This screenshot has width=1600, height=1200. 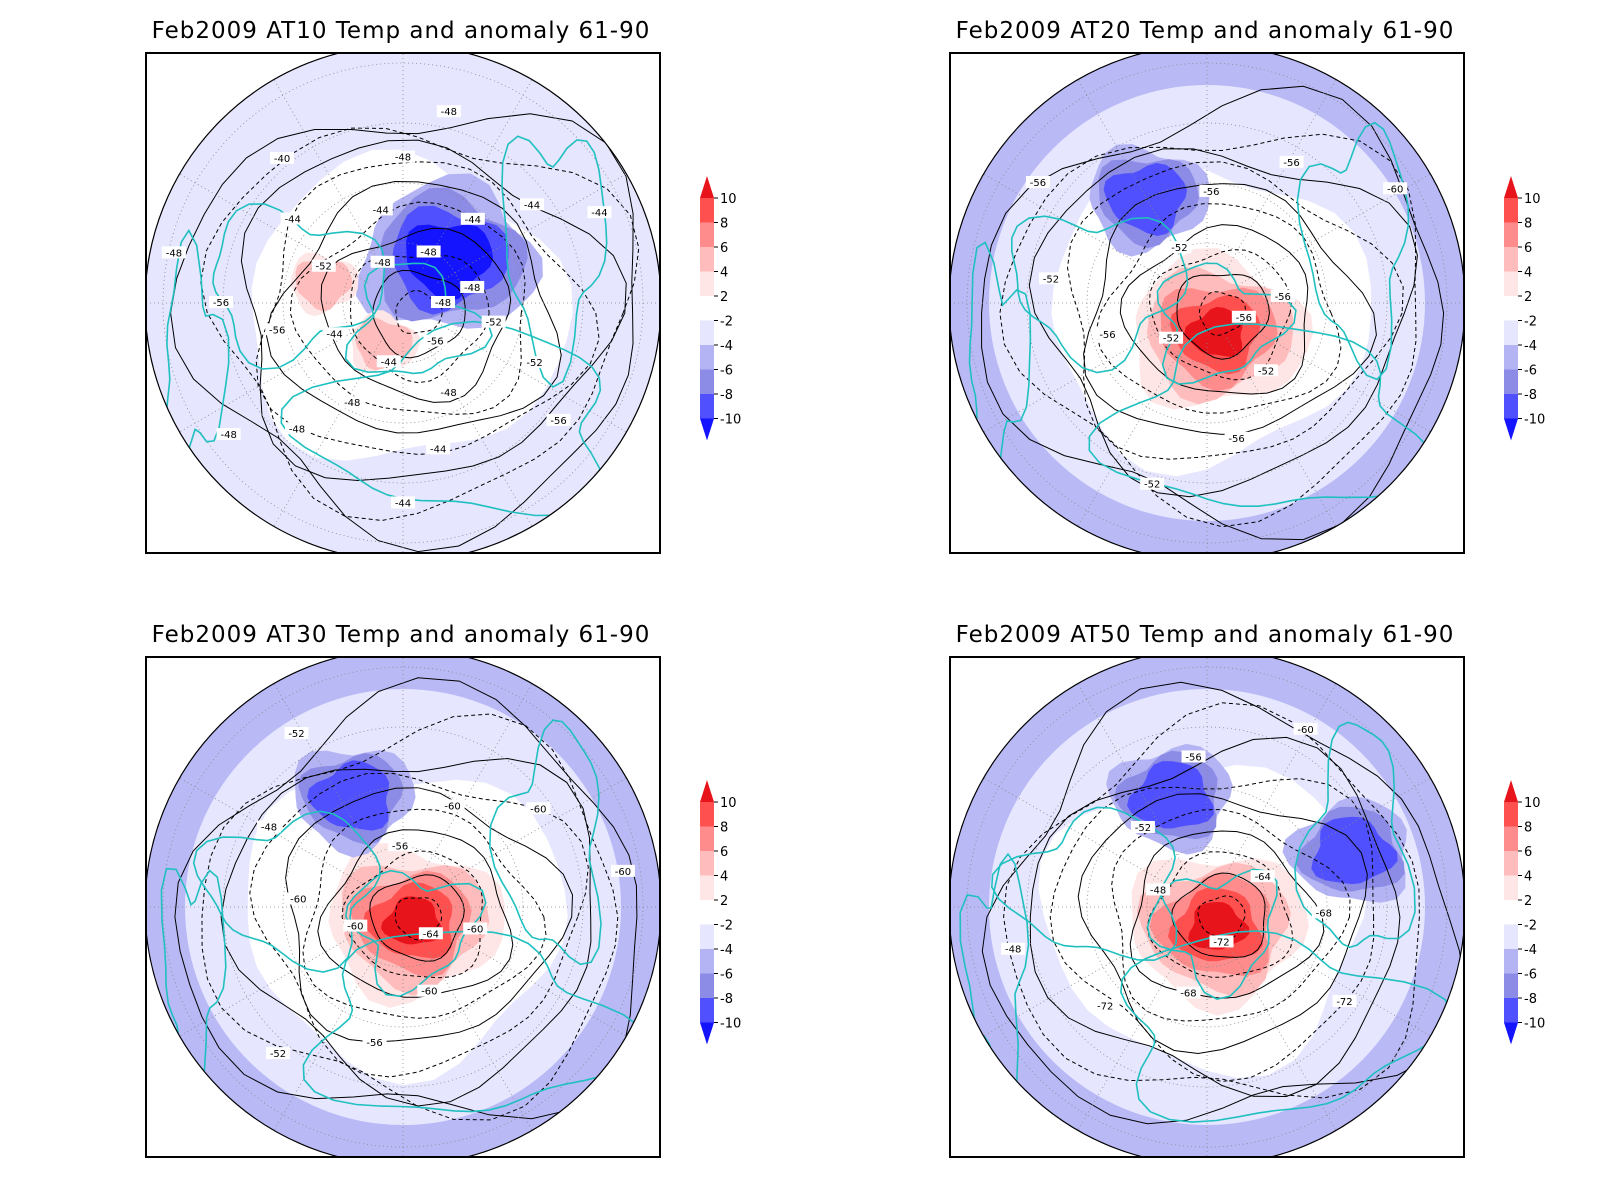 I want to click on colorbar-label: 10, so click(x=1532, y=199).